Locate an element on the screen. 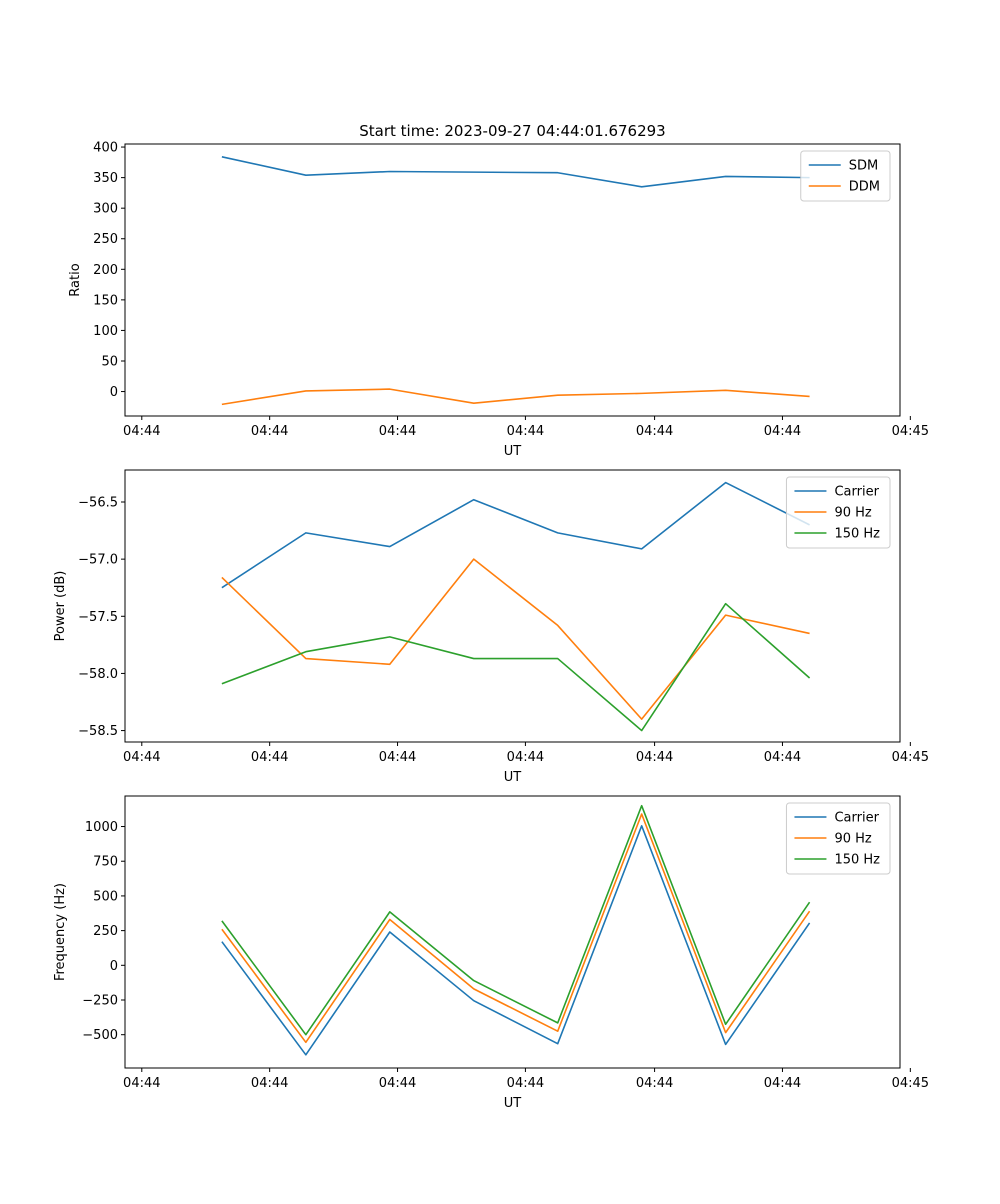 The height and width of the screenshot is (1204, 1000). y-axis-label: Ratio is located at coordinates (75, 279).